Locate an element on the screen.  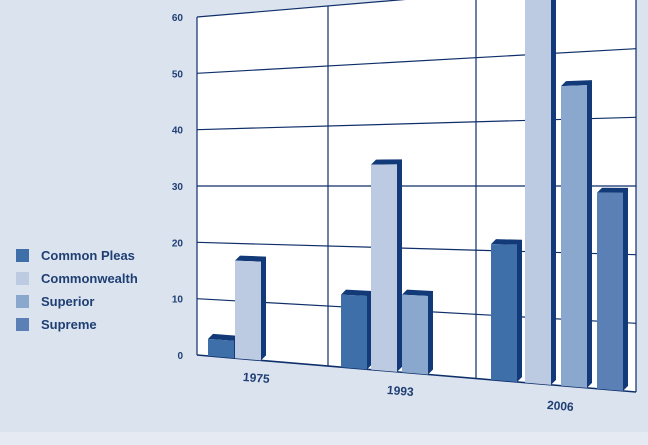
legend-item: Commonwealth is located at coordinates (77, 278).